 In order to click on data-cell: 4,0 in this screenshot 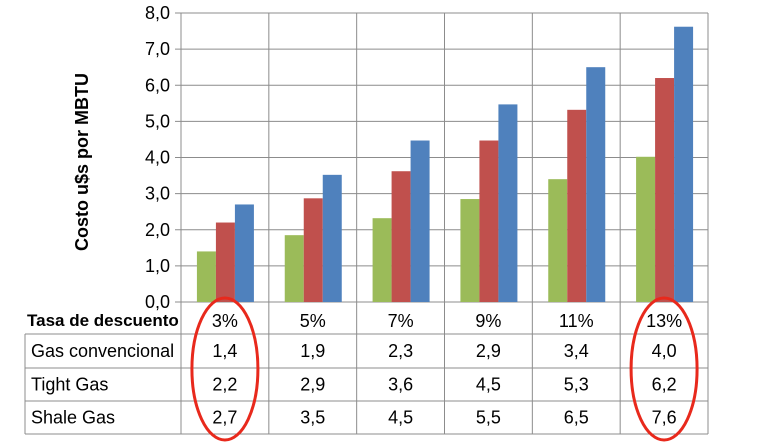, I will do `click(664, 351)`.